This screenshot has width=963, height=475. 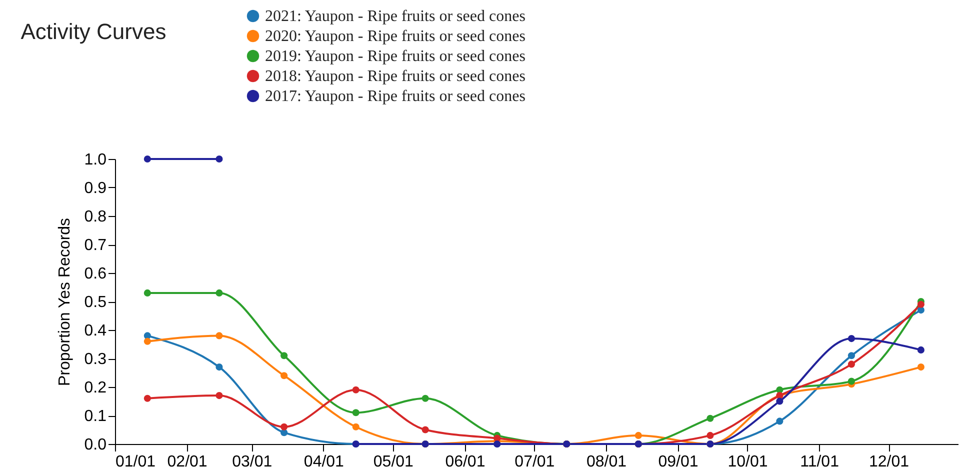 What do you see at coordinates (324, 462) in the screenshot?
I see `x-tick-label: 04/01` at bounding box center [324, 462].